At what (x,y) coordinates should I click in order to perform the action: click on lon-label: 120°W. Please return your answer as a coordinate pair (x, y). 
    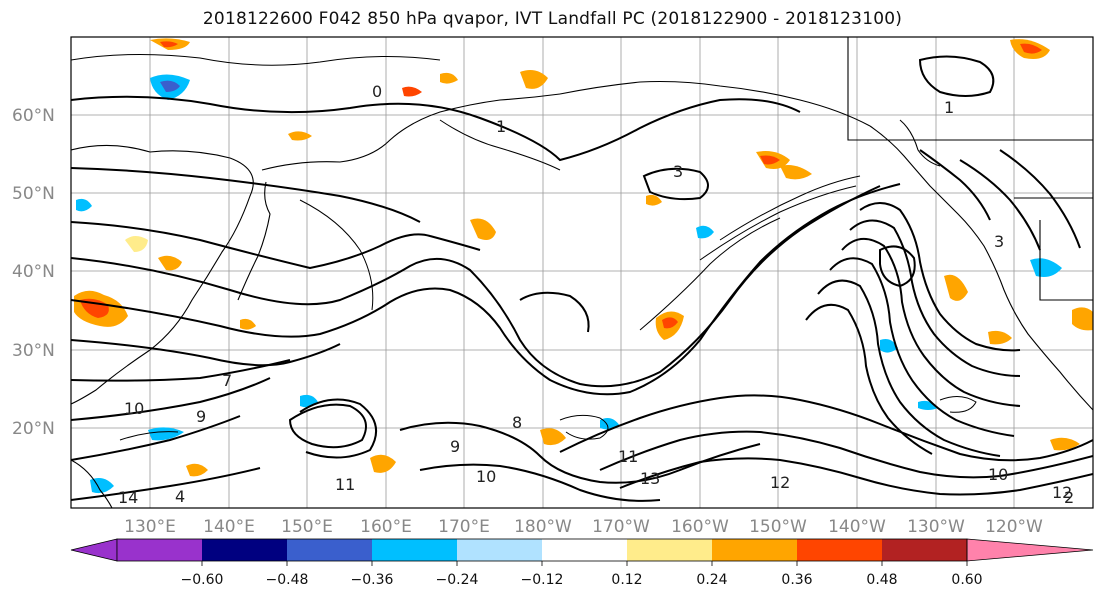
    Looking at the image, I should click on (1014, 527).